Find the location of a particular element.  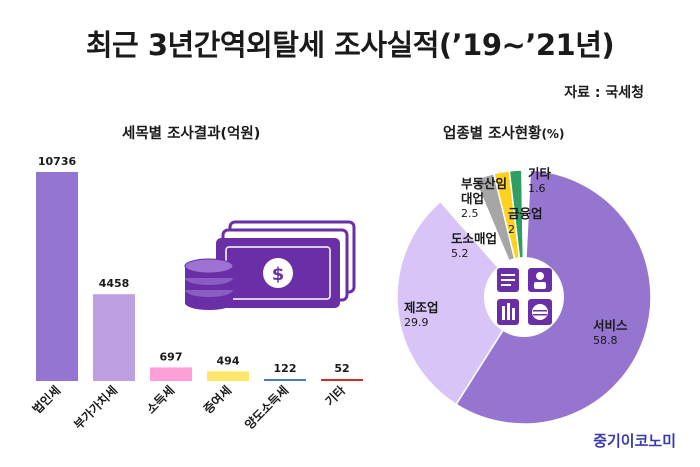

bar-value-label: 4458 is located at coordinates (114, 283).